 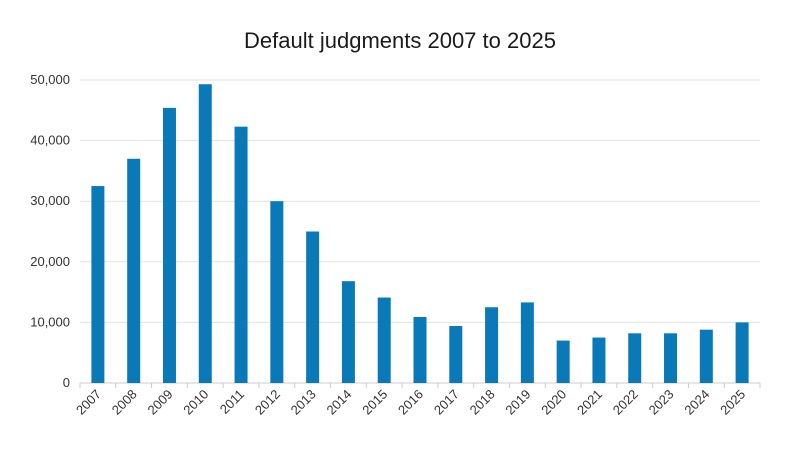 What do you see at coordinates (456, 354) in the screenshot?
I see `bar-2017` at bounding box center [456, 354].